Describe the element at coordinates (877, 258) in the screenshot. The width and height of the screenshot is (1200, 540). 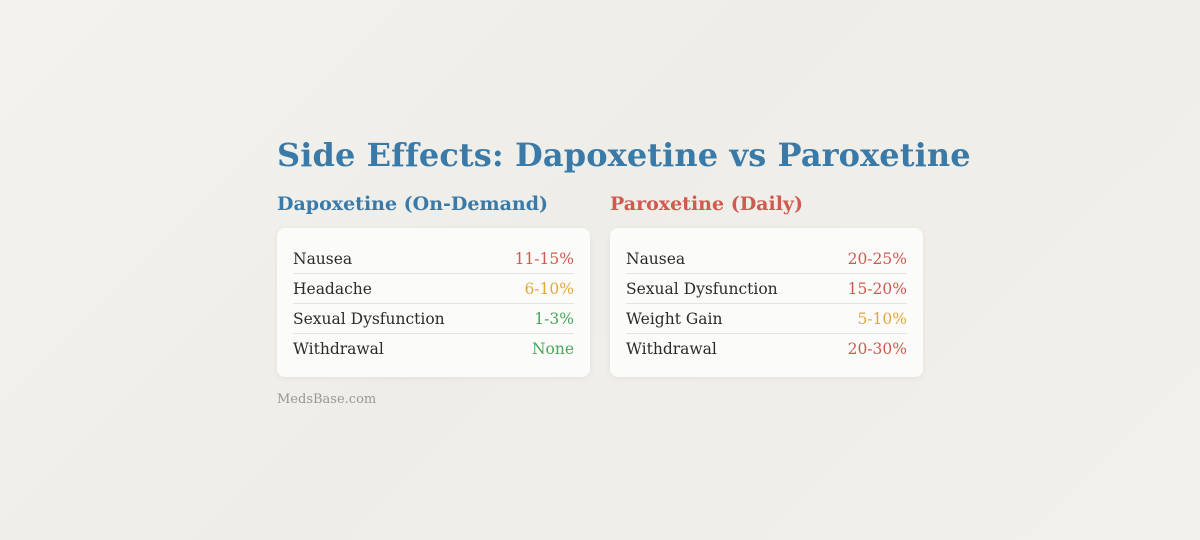
I see `side-effect-value: 20-25%` at that location.